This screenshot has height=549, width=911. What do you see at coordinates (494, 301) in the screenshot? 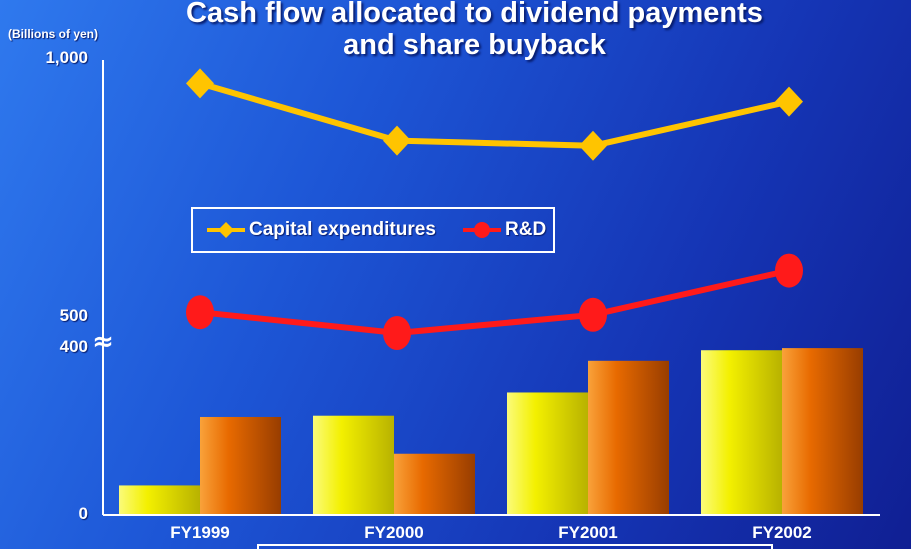
I see `line-rd` at bounding box center [494, 301].